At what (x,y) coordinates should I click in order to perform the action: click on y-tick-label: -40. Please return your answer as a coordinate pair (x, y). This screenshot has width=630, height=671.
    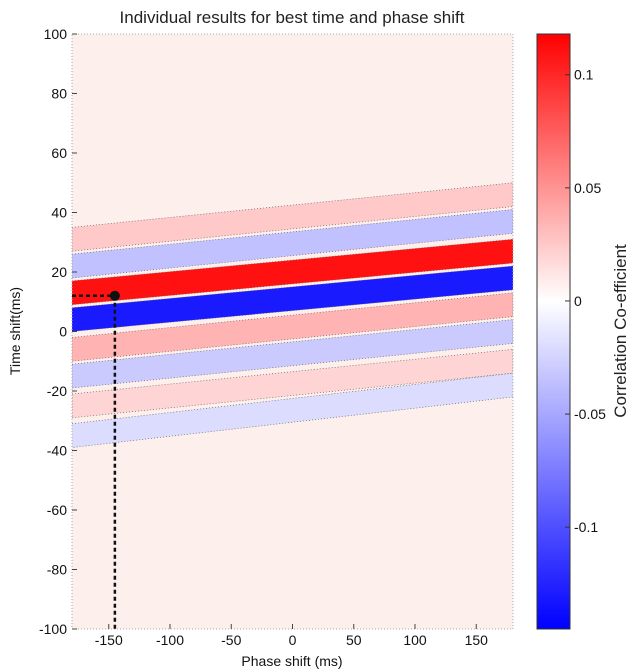
    Looking at the image, I should click on (57, 451).